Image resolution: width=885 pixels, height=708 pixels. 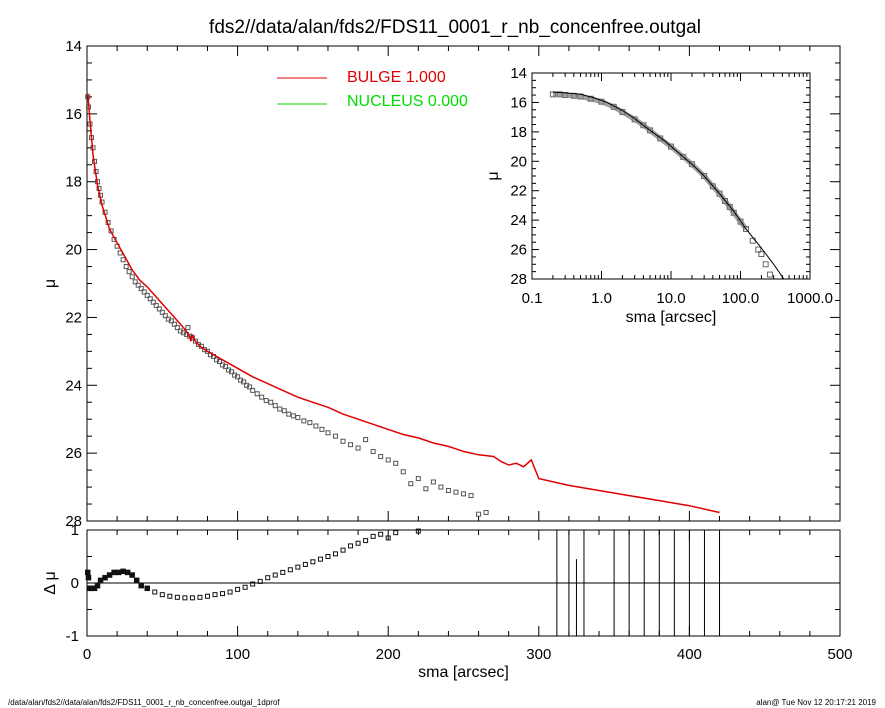 What do you see at coordinates (73, 114) in the screenshot?
I see `main-ytick-label: 16` at bounding box center [73, 114].